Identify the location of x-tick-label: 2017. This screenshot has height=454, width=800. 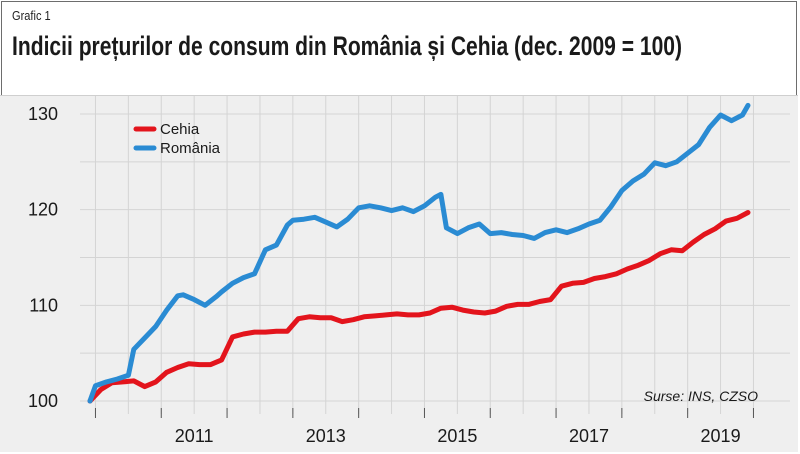
(589, 436).